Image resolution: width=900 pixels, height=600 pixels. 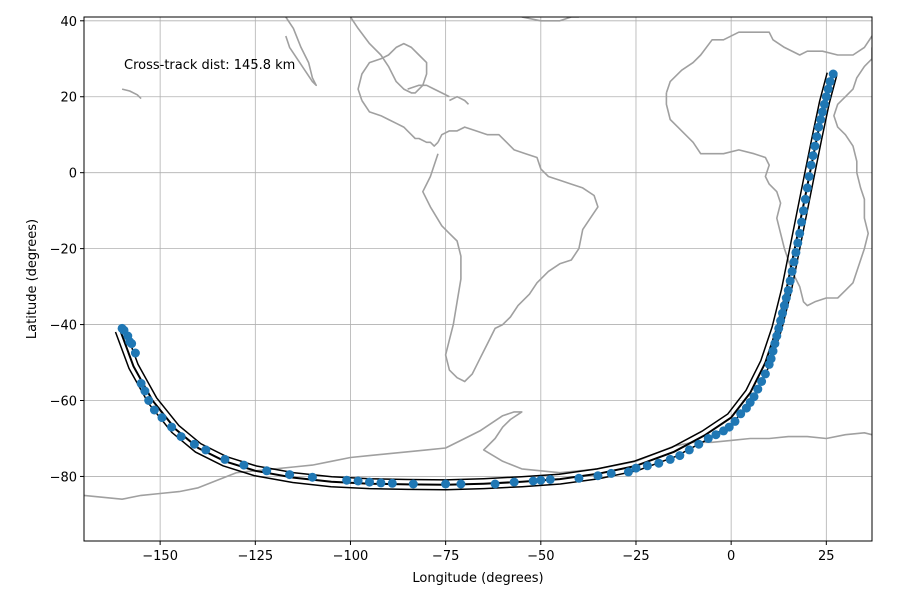 I want to click on cross-track-annotation: Cross-track dist: 145.8 km, so click(x=209, y=65).